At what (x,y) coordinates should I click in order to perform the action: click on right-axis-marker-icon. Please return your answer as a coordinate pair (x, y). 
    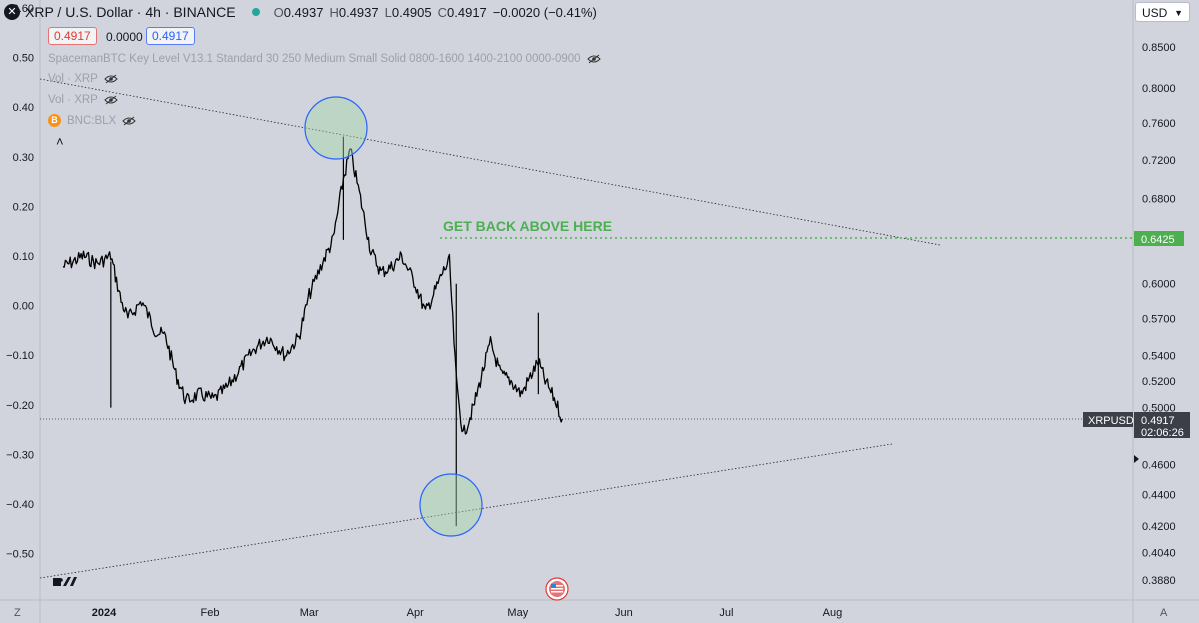
    Looking at the image, I should click on (1136, 459).